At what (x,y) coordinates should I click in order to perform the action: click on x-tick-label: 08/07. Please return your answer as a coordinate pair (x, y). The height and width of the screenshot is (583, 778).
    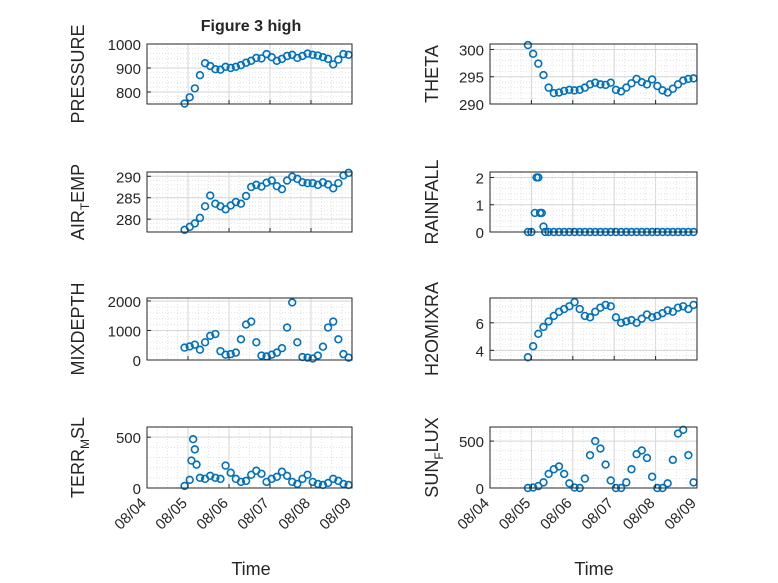
    Looking at the image, I should click on (597, 514).